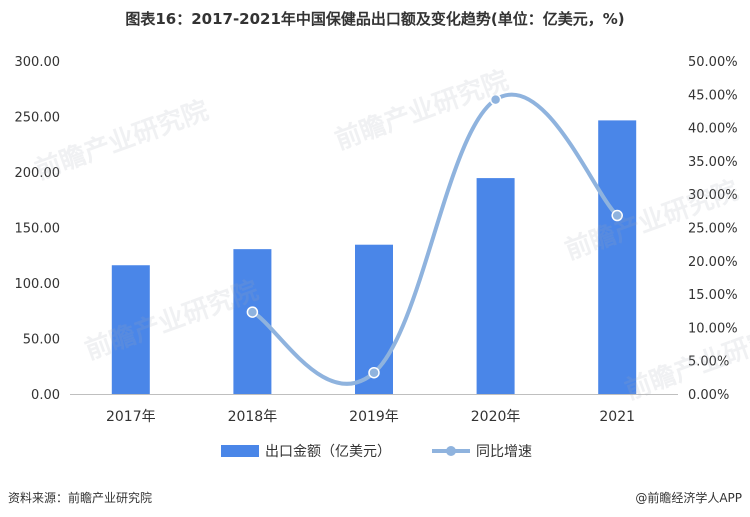  Describe the element at coordinates (713, 62) in the screenshot. I see `y-right-tick-label: 50.00%` at that location.